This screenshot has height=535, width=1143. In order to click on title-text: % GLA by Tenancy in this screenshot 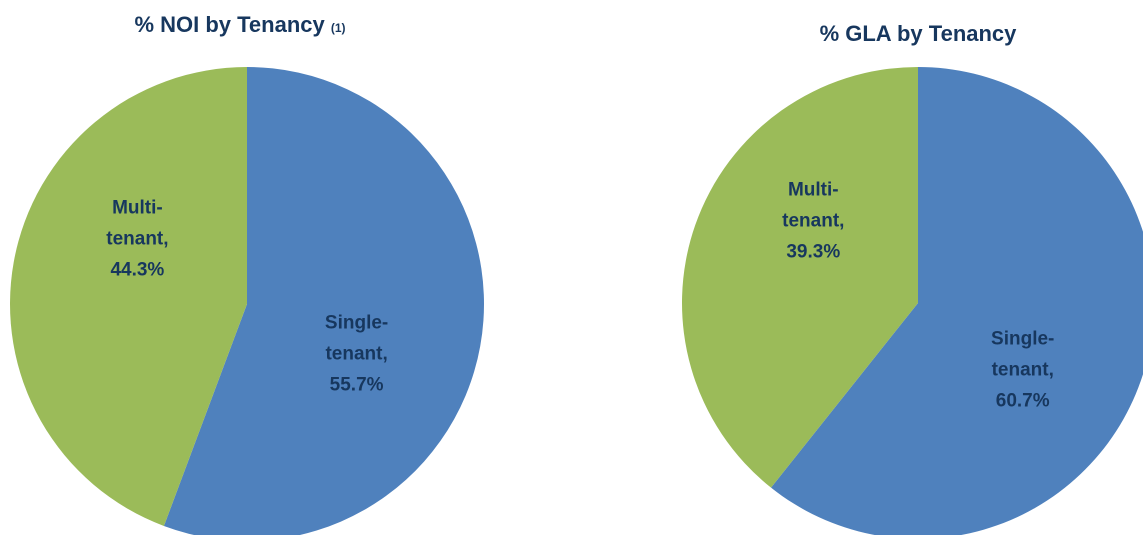, I will do `click(918, 33)`.